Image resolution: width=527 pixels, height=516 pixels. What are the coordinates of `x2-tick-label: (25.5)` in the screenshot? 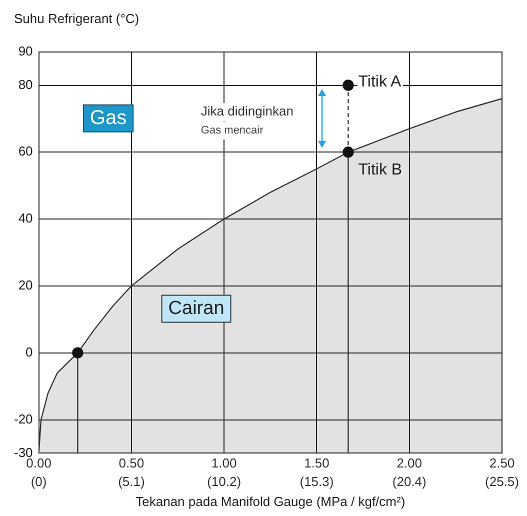 It's located at (502, 482).